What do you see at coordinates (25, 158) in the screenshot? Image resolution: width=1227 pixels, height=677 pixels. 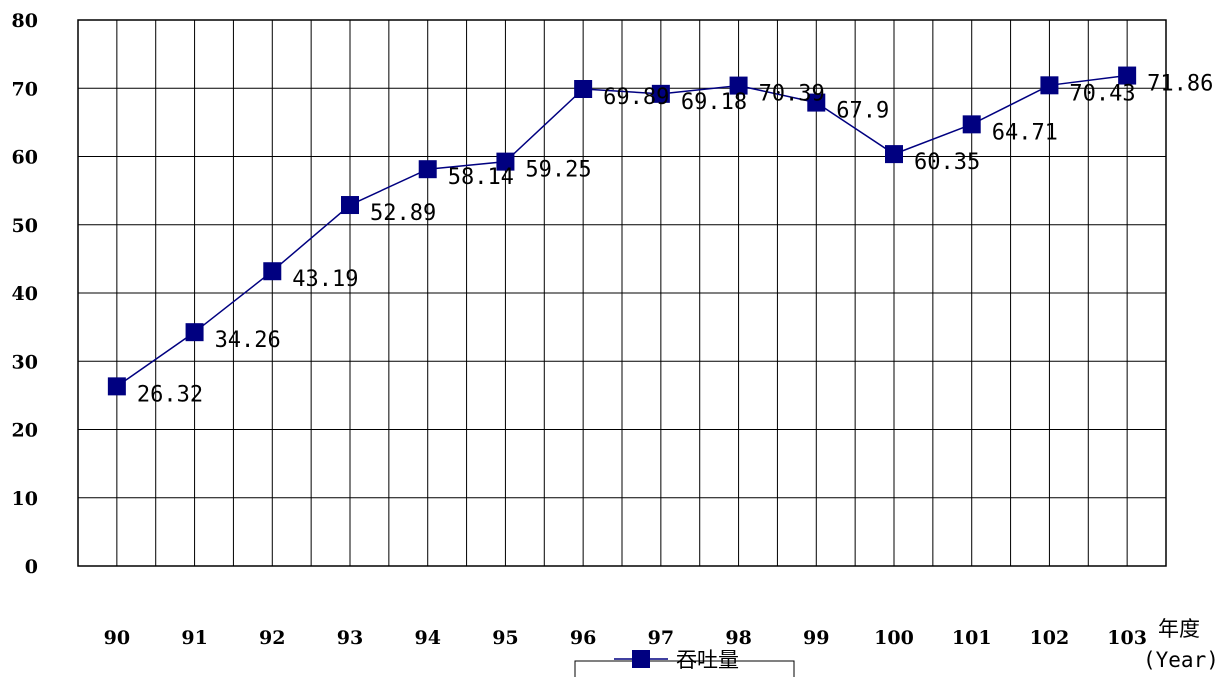 I see `y-tick-label: 60` at bounding box center [25, 158].